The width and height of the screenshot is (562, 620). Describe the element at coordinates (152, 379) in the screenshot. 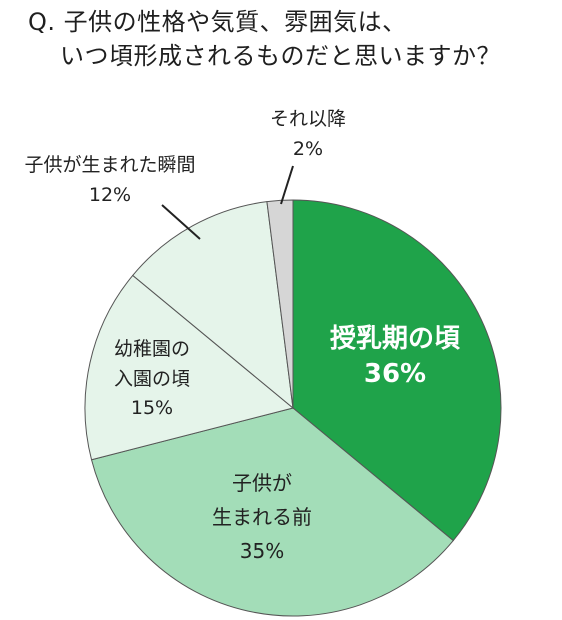

I see `slice-label-2-line-1: 入園の頃` at that location.